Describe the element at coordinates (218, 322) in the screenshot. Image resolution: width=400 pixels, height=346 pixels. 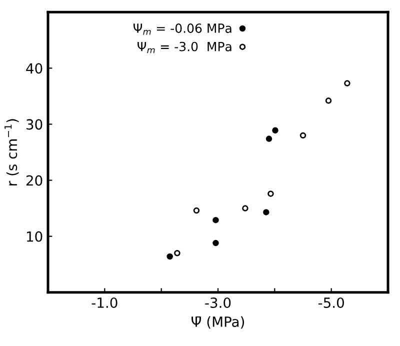
I see `x-axis-title: Ψ̄ (MPa)` at that location.